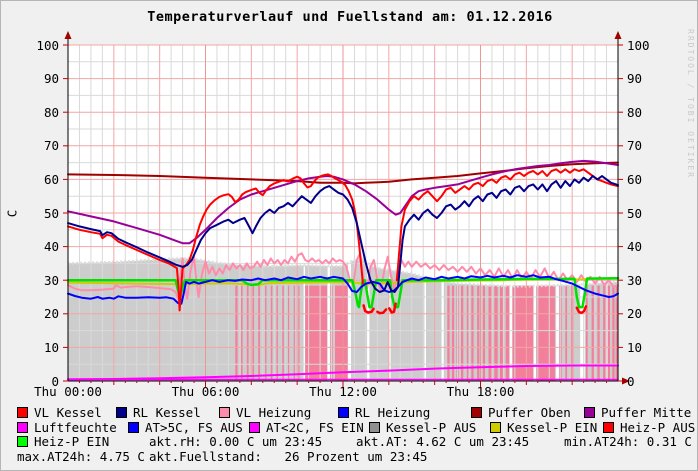 This screenshot has height=471, width=698. Describe the element at coordinates (626, 381) in the screenshot. I see `x-axis-arrow` at that location.